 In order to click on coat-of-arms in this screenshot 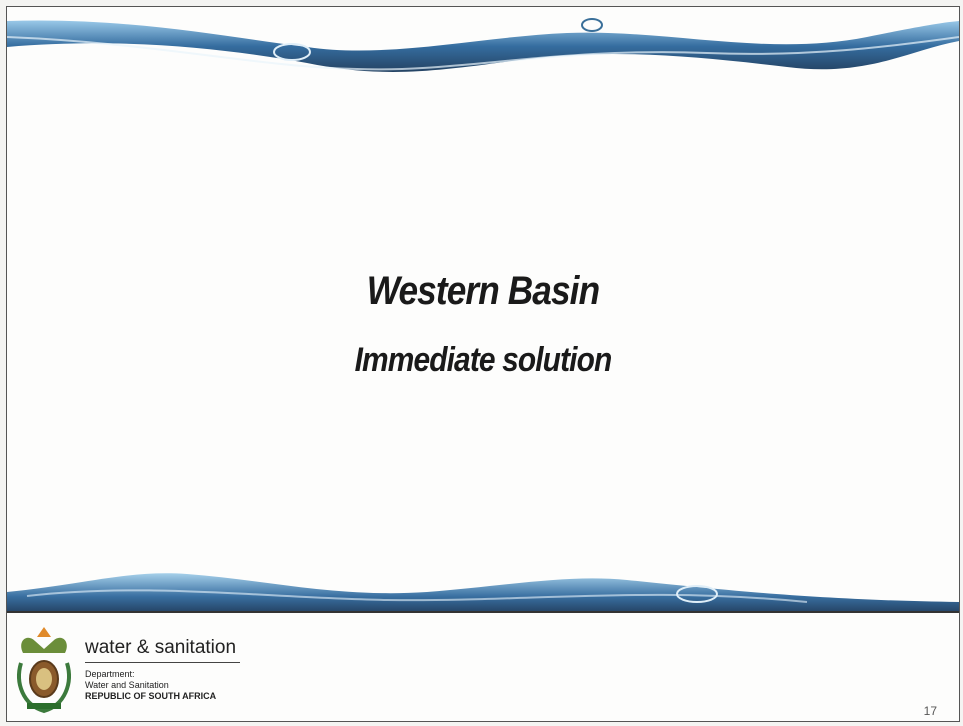, I will do `click(44, 670)`.